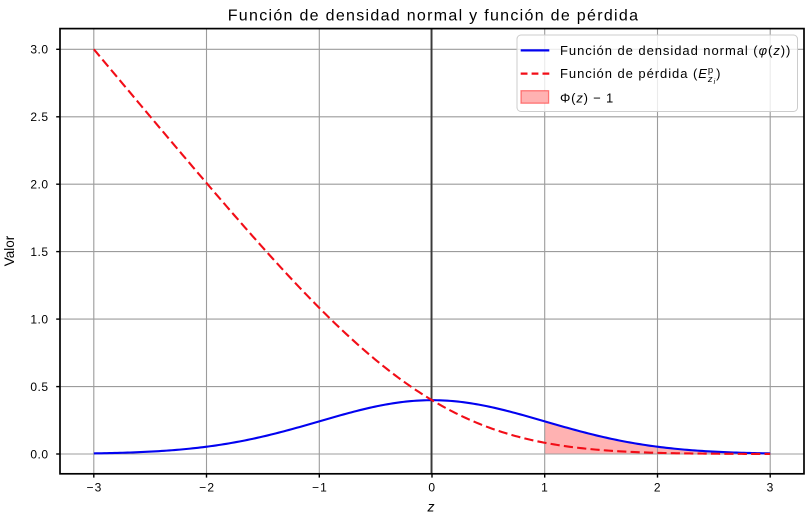  What do you see at coordinates (39, 387) in the screenshot?
I see `svg-text: 0.5` at bounding box center [39, 387].